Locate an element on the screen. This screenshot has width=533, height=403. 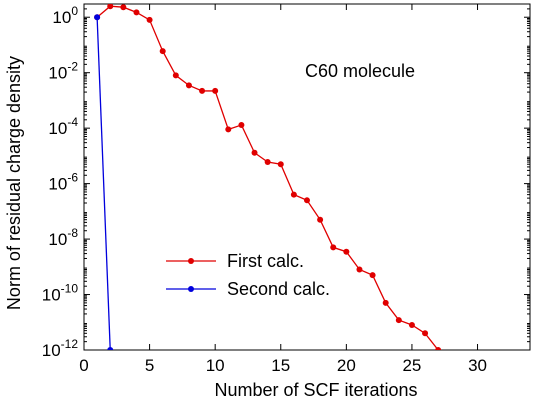
y-tick-label: 10⁻¹⁰ is located at coordinates (60, 293).